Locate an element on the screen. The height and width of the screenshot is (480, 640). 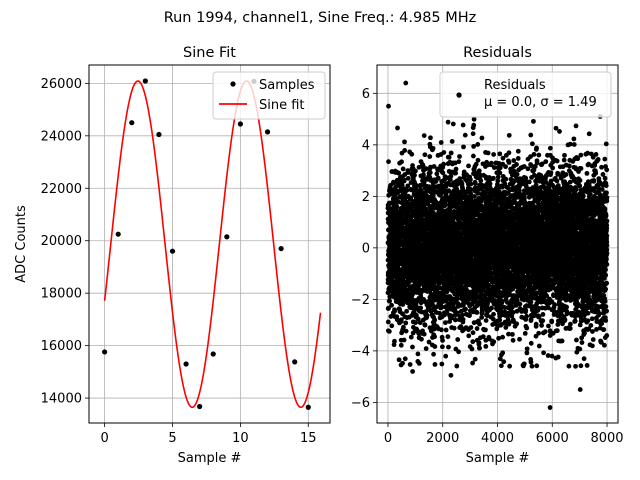
sine-fit-ytick-label: 24000 is located at coordinates (61, 136).